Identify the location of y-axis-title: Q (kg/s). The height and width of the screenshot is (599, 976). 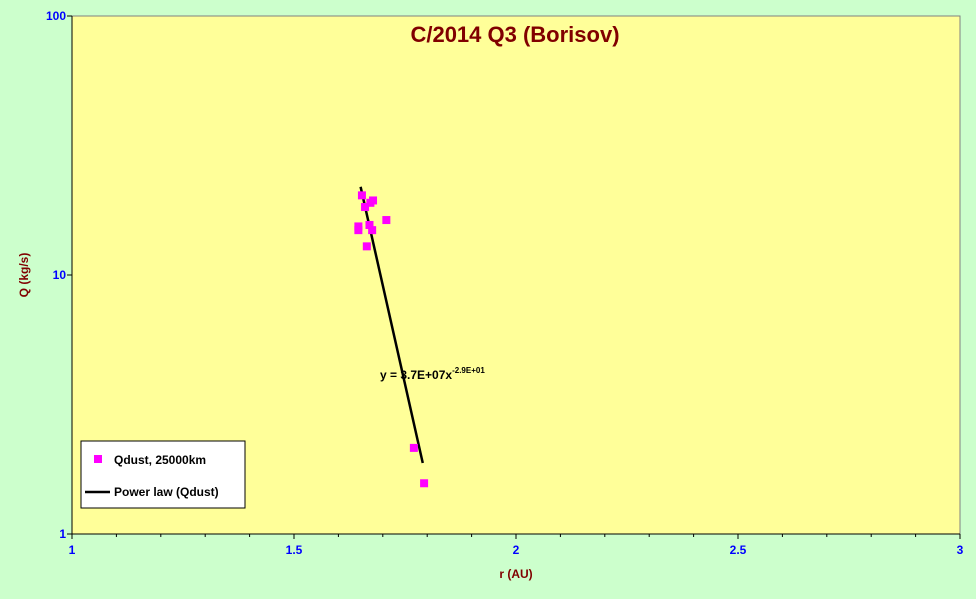
(24, 275).